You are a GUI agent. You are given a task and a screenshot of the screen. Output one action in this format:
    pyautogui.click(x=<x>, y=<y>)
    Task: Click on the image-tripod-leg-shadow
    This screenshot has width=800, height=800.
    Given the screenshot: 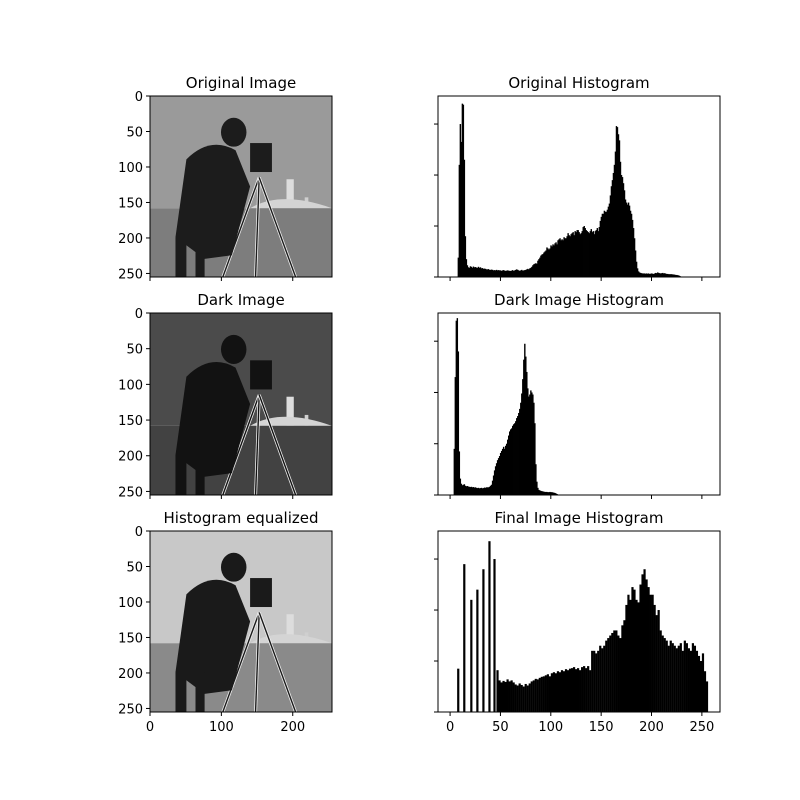 What is the action you would take?
    pyautogui.click(x=277, y=444)
    